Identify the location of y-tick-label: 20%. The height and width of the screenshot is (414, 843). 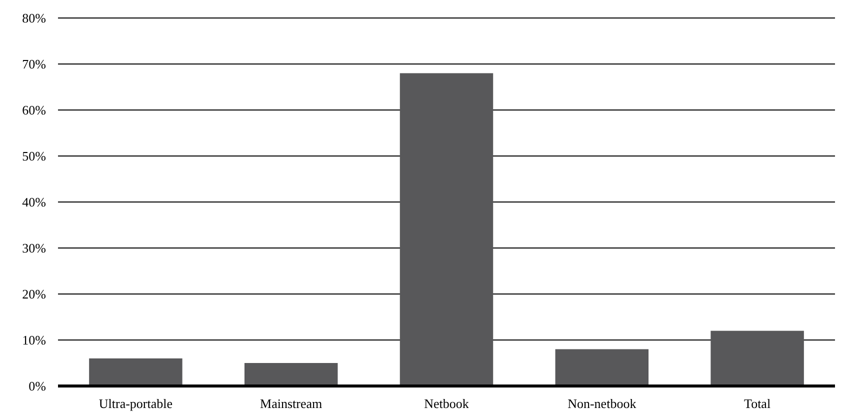
(34, 294).